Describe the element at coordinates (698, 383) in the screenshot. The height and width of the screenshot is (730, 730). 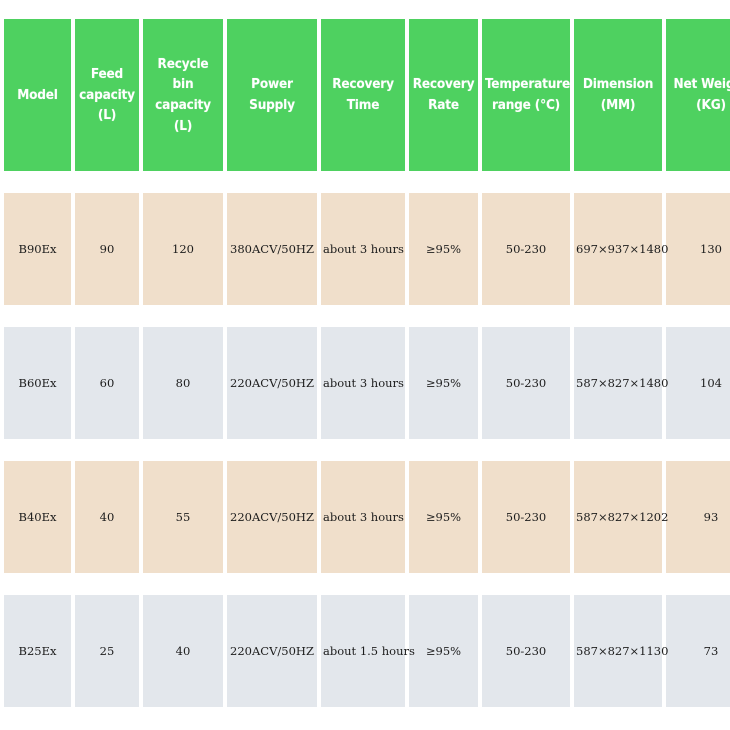
I see `cell-net-weight: 104` at that location.